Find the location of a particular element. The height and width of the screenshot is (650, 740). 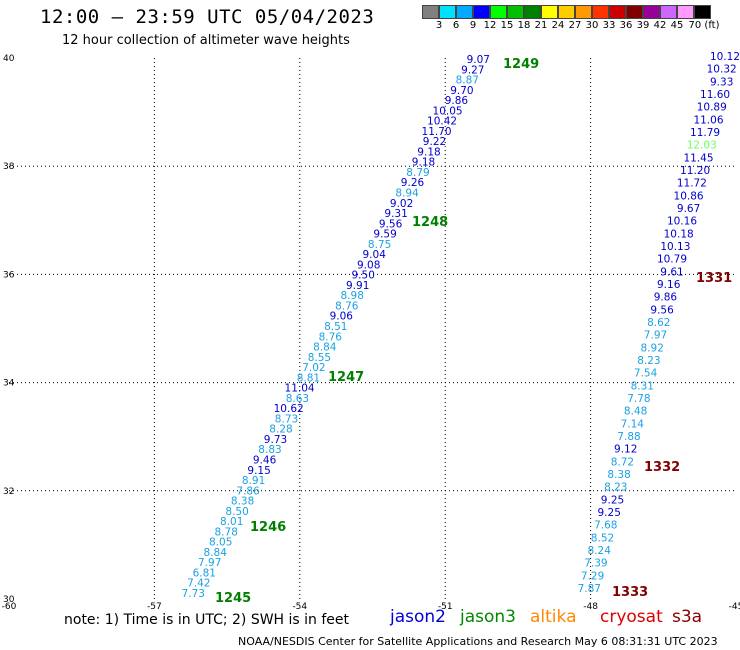

lat-tick-label: 36 is located at coordinates (9, 275).